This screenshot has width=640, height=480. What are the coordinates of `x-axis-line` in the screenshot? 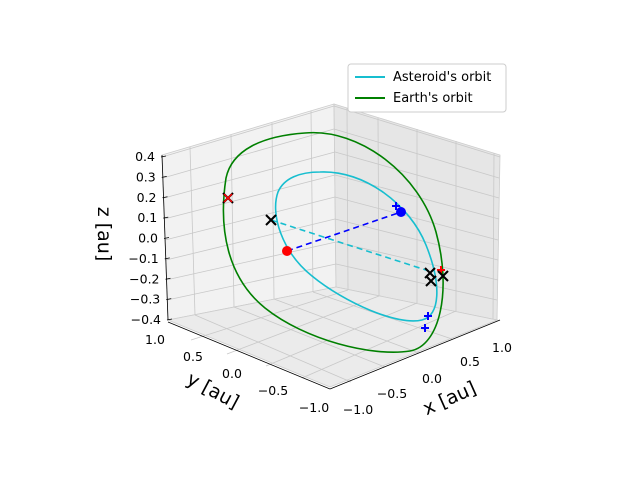 It's located at (415, 354).